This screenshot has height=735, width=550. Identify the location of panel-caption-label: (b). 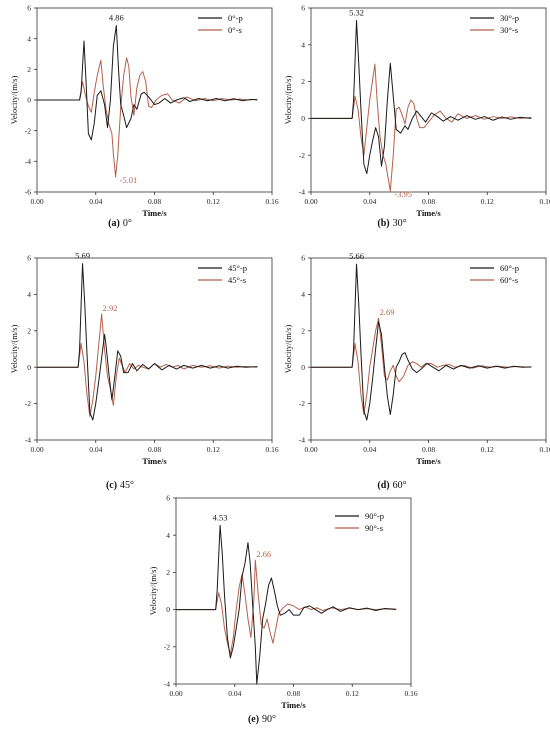
(383, 223).